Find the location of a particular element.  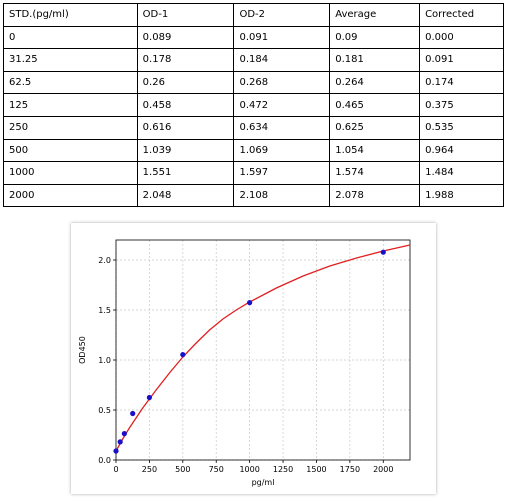

table-cell: 0.964 is located at coordinates (461, 150).